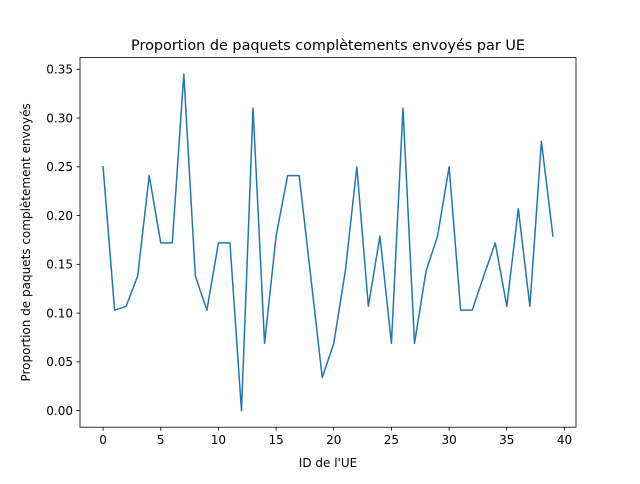  Describe the element at coordinates (564, 440) in the screenshot. I see `x-tick-label: 40` at that location.